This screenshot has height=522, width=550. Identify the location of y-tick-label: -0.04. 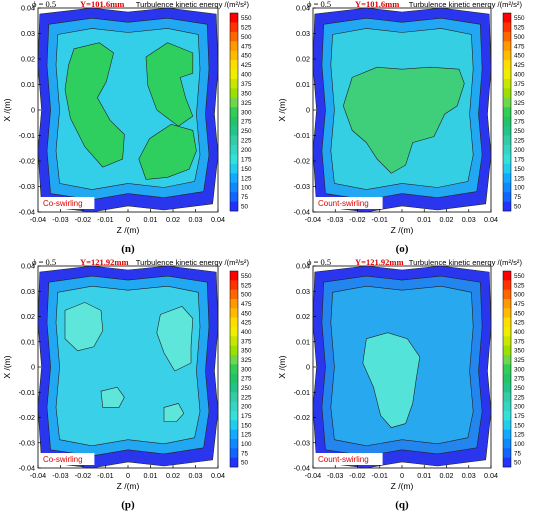
(27, 212).